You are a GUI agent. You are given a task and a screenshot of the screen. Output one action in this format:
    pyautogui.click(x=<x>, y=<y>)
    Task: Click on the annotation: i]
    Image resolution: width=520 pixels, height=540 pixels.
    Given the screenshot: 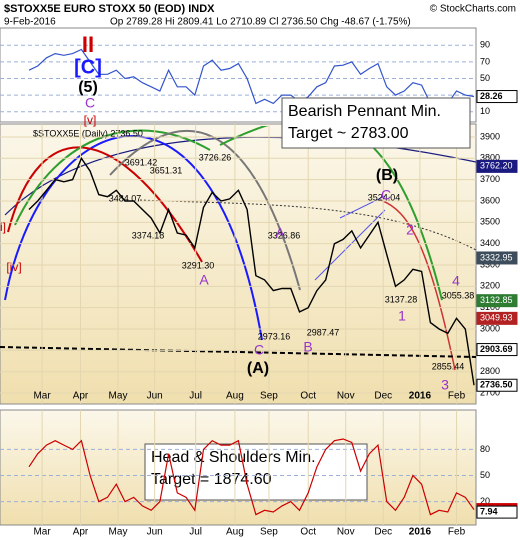 What is the action you would take?
    pyautogui.click(x=3, y=227)
    